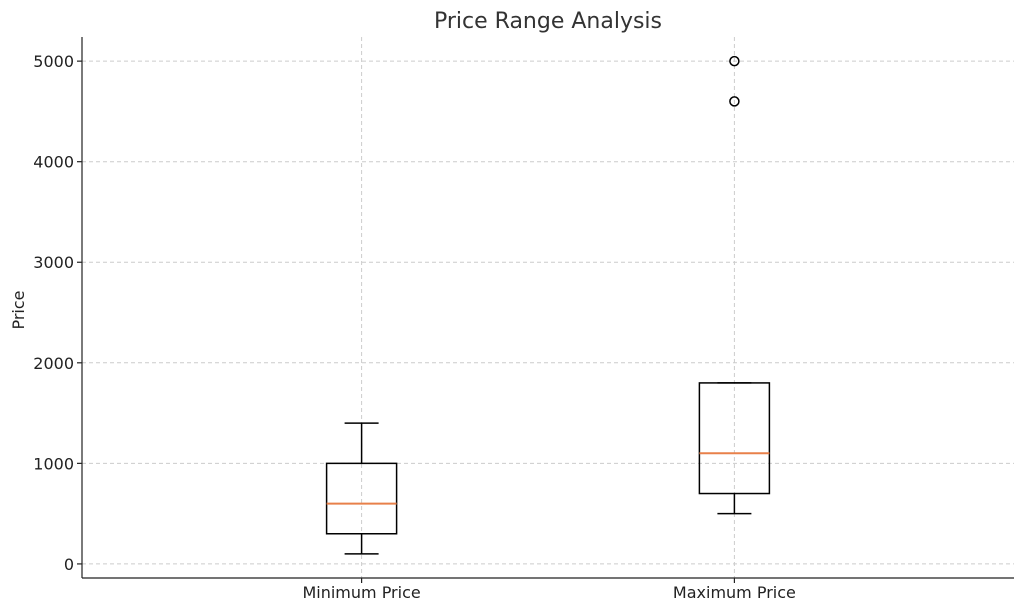 The height and width of the screenshot is (611, 1024). Describe the element at coordinates (69, 564) in the screenshot. I see `y-tick-label: 0` at that location.